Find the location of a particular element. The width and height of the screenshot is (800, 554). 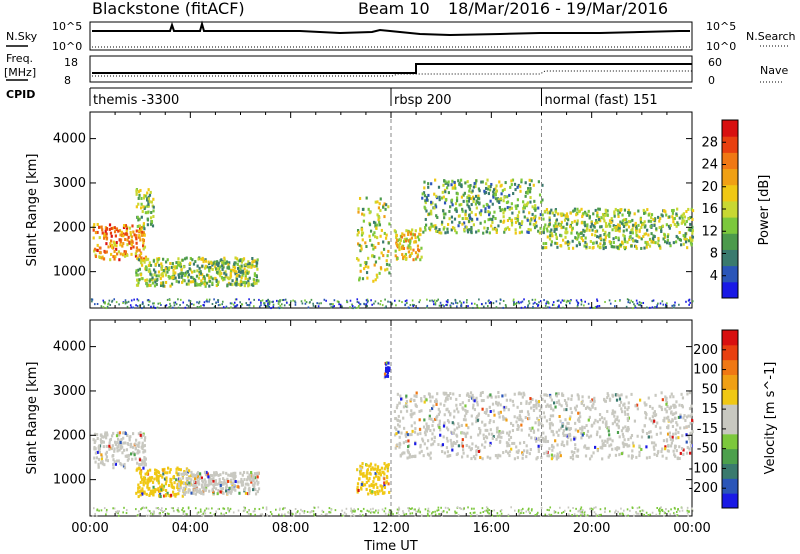

colorbar-cell is located at coordinates (730, 441).